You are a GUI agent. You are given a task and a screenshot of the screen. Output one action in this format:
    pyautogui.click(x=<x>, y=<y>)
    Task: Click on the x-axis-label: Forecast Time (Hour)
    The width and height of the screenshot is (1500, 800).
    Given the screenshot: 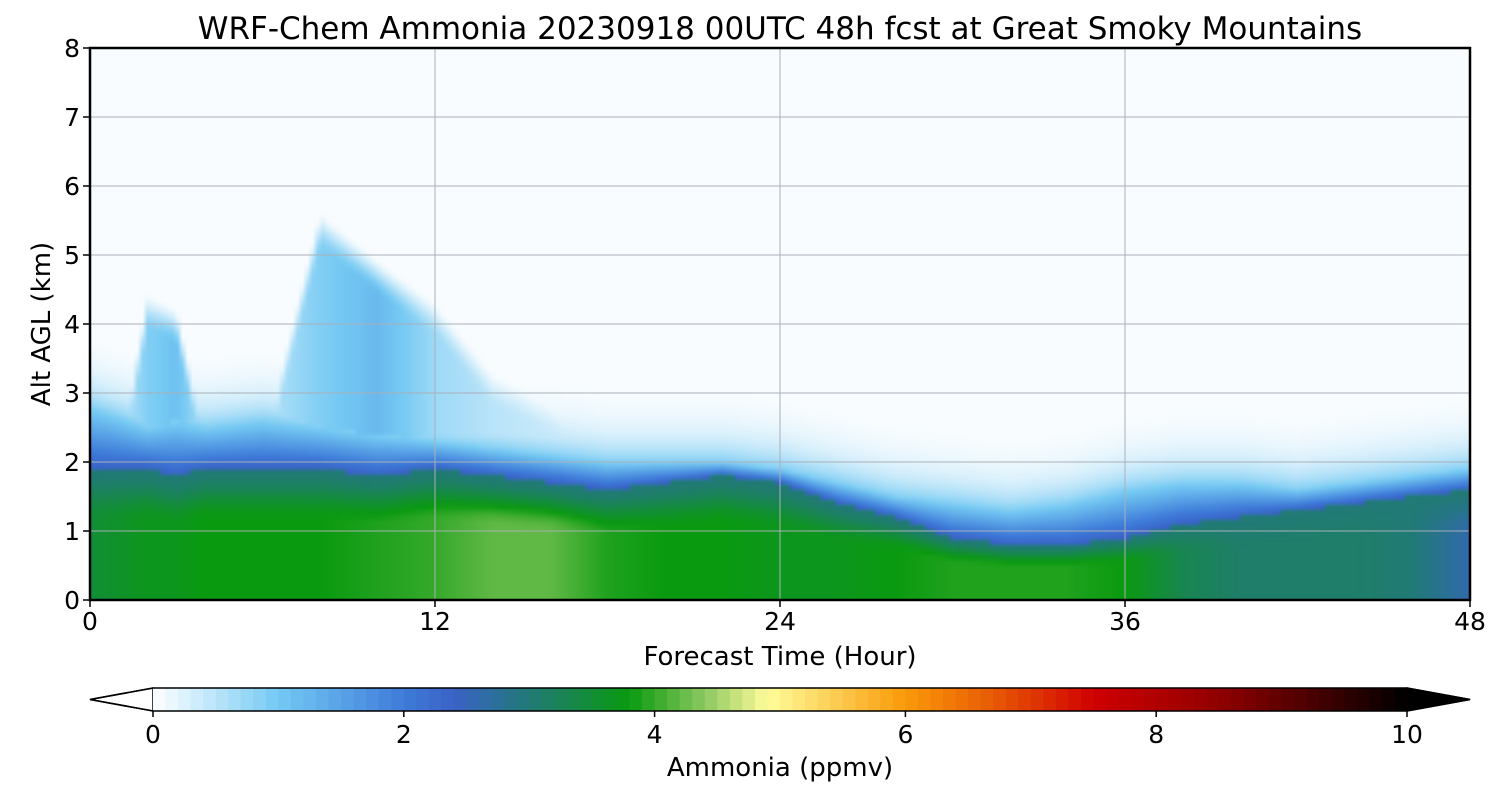 What is the action you would take?
    pyautogui.click(x=779, y=657)
    